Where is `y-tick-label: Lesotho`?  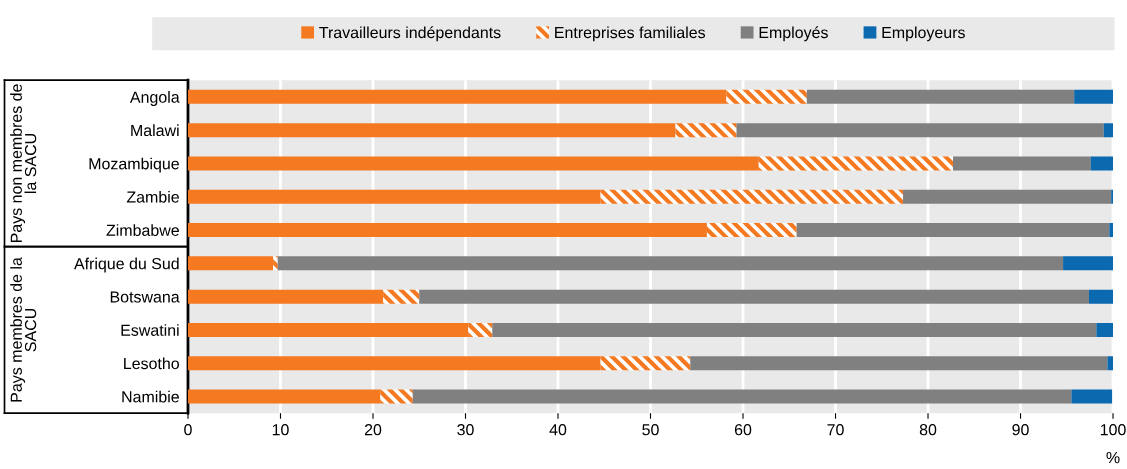 y-tick-label: Lesotho is located at coordinates (151, 363).